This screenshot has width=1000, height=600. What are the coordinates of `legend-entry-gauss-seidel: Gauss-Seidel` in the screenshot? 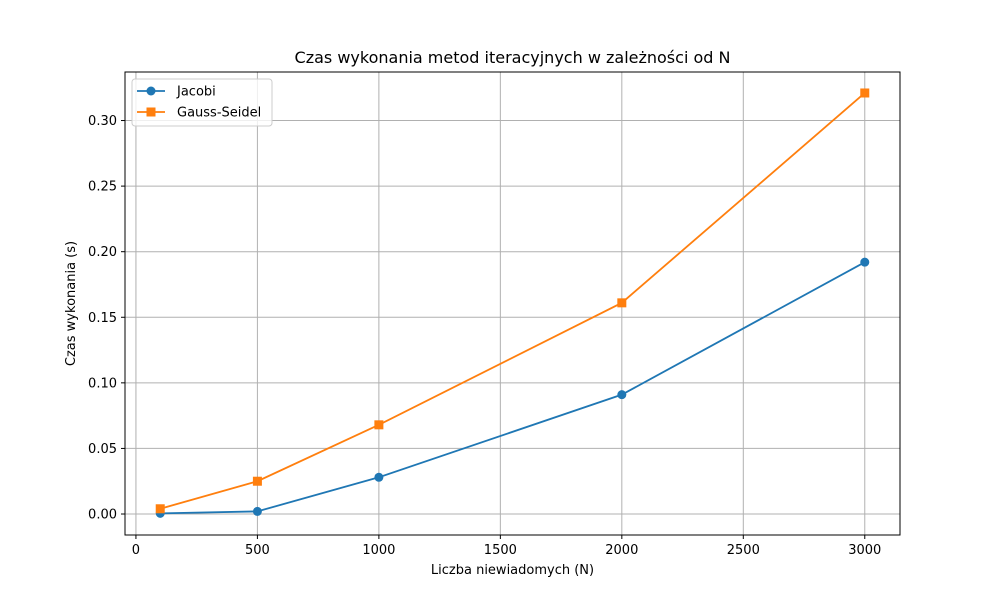 It's located at (199, 113).